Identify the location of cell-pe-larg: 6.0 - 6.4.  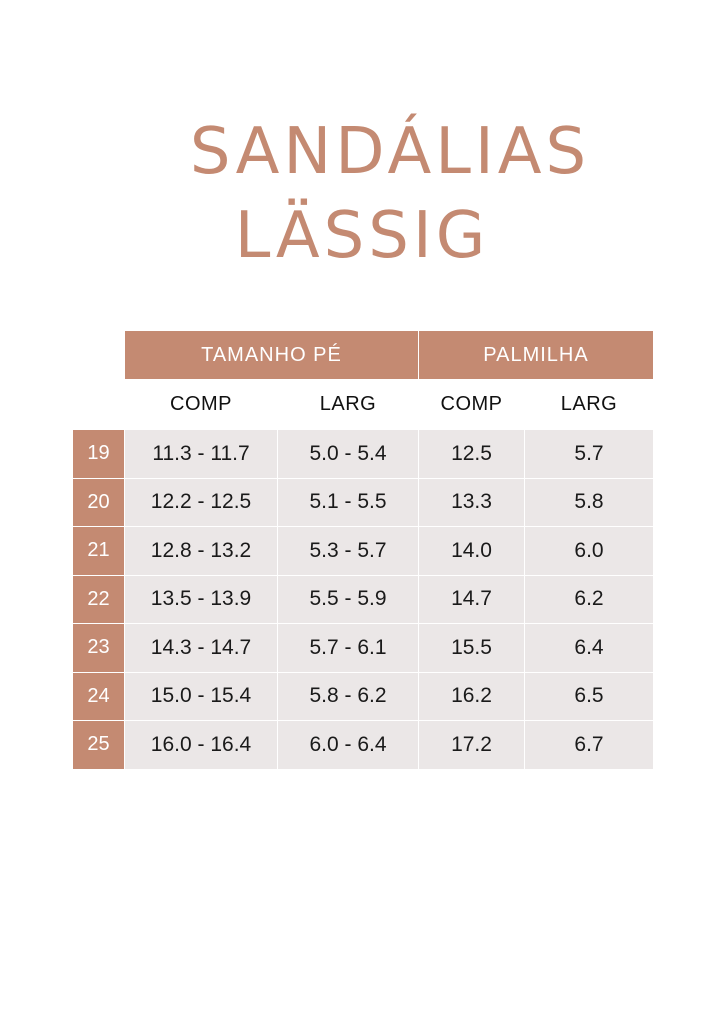
(348, 744).